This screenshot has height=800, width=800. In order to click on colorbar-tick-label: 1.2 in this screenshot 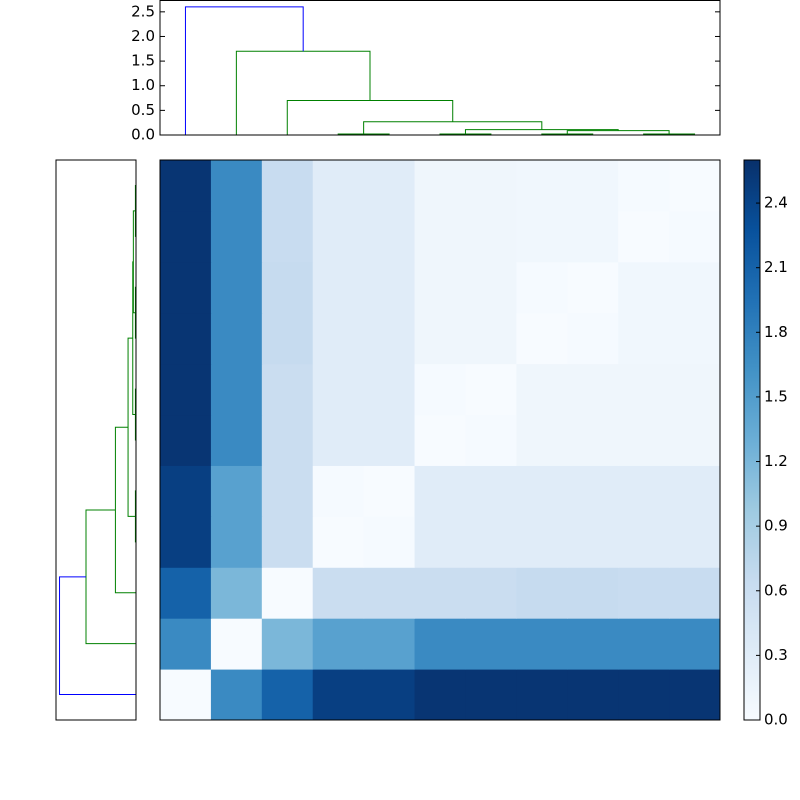, I will do `click(776, 461)`.